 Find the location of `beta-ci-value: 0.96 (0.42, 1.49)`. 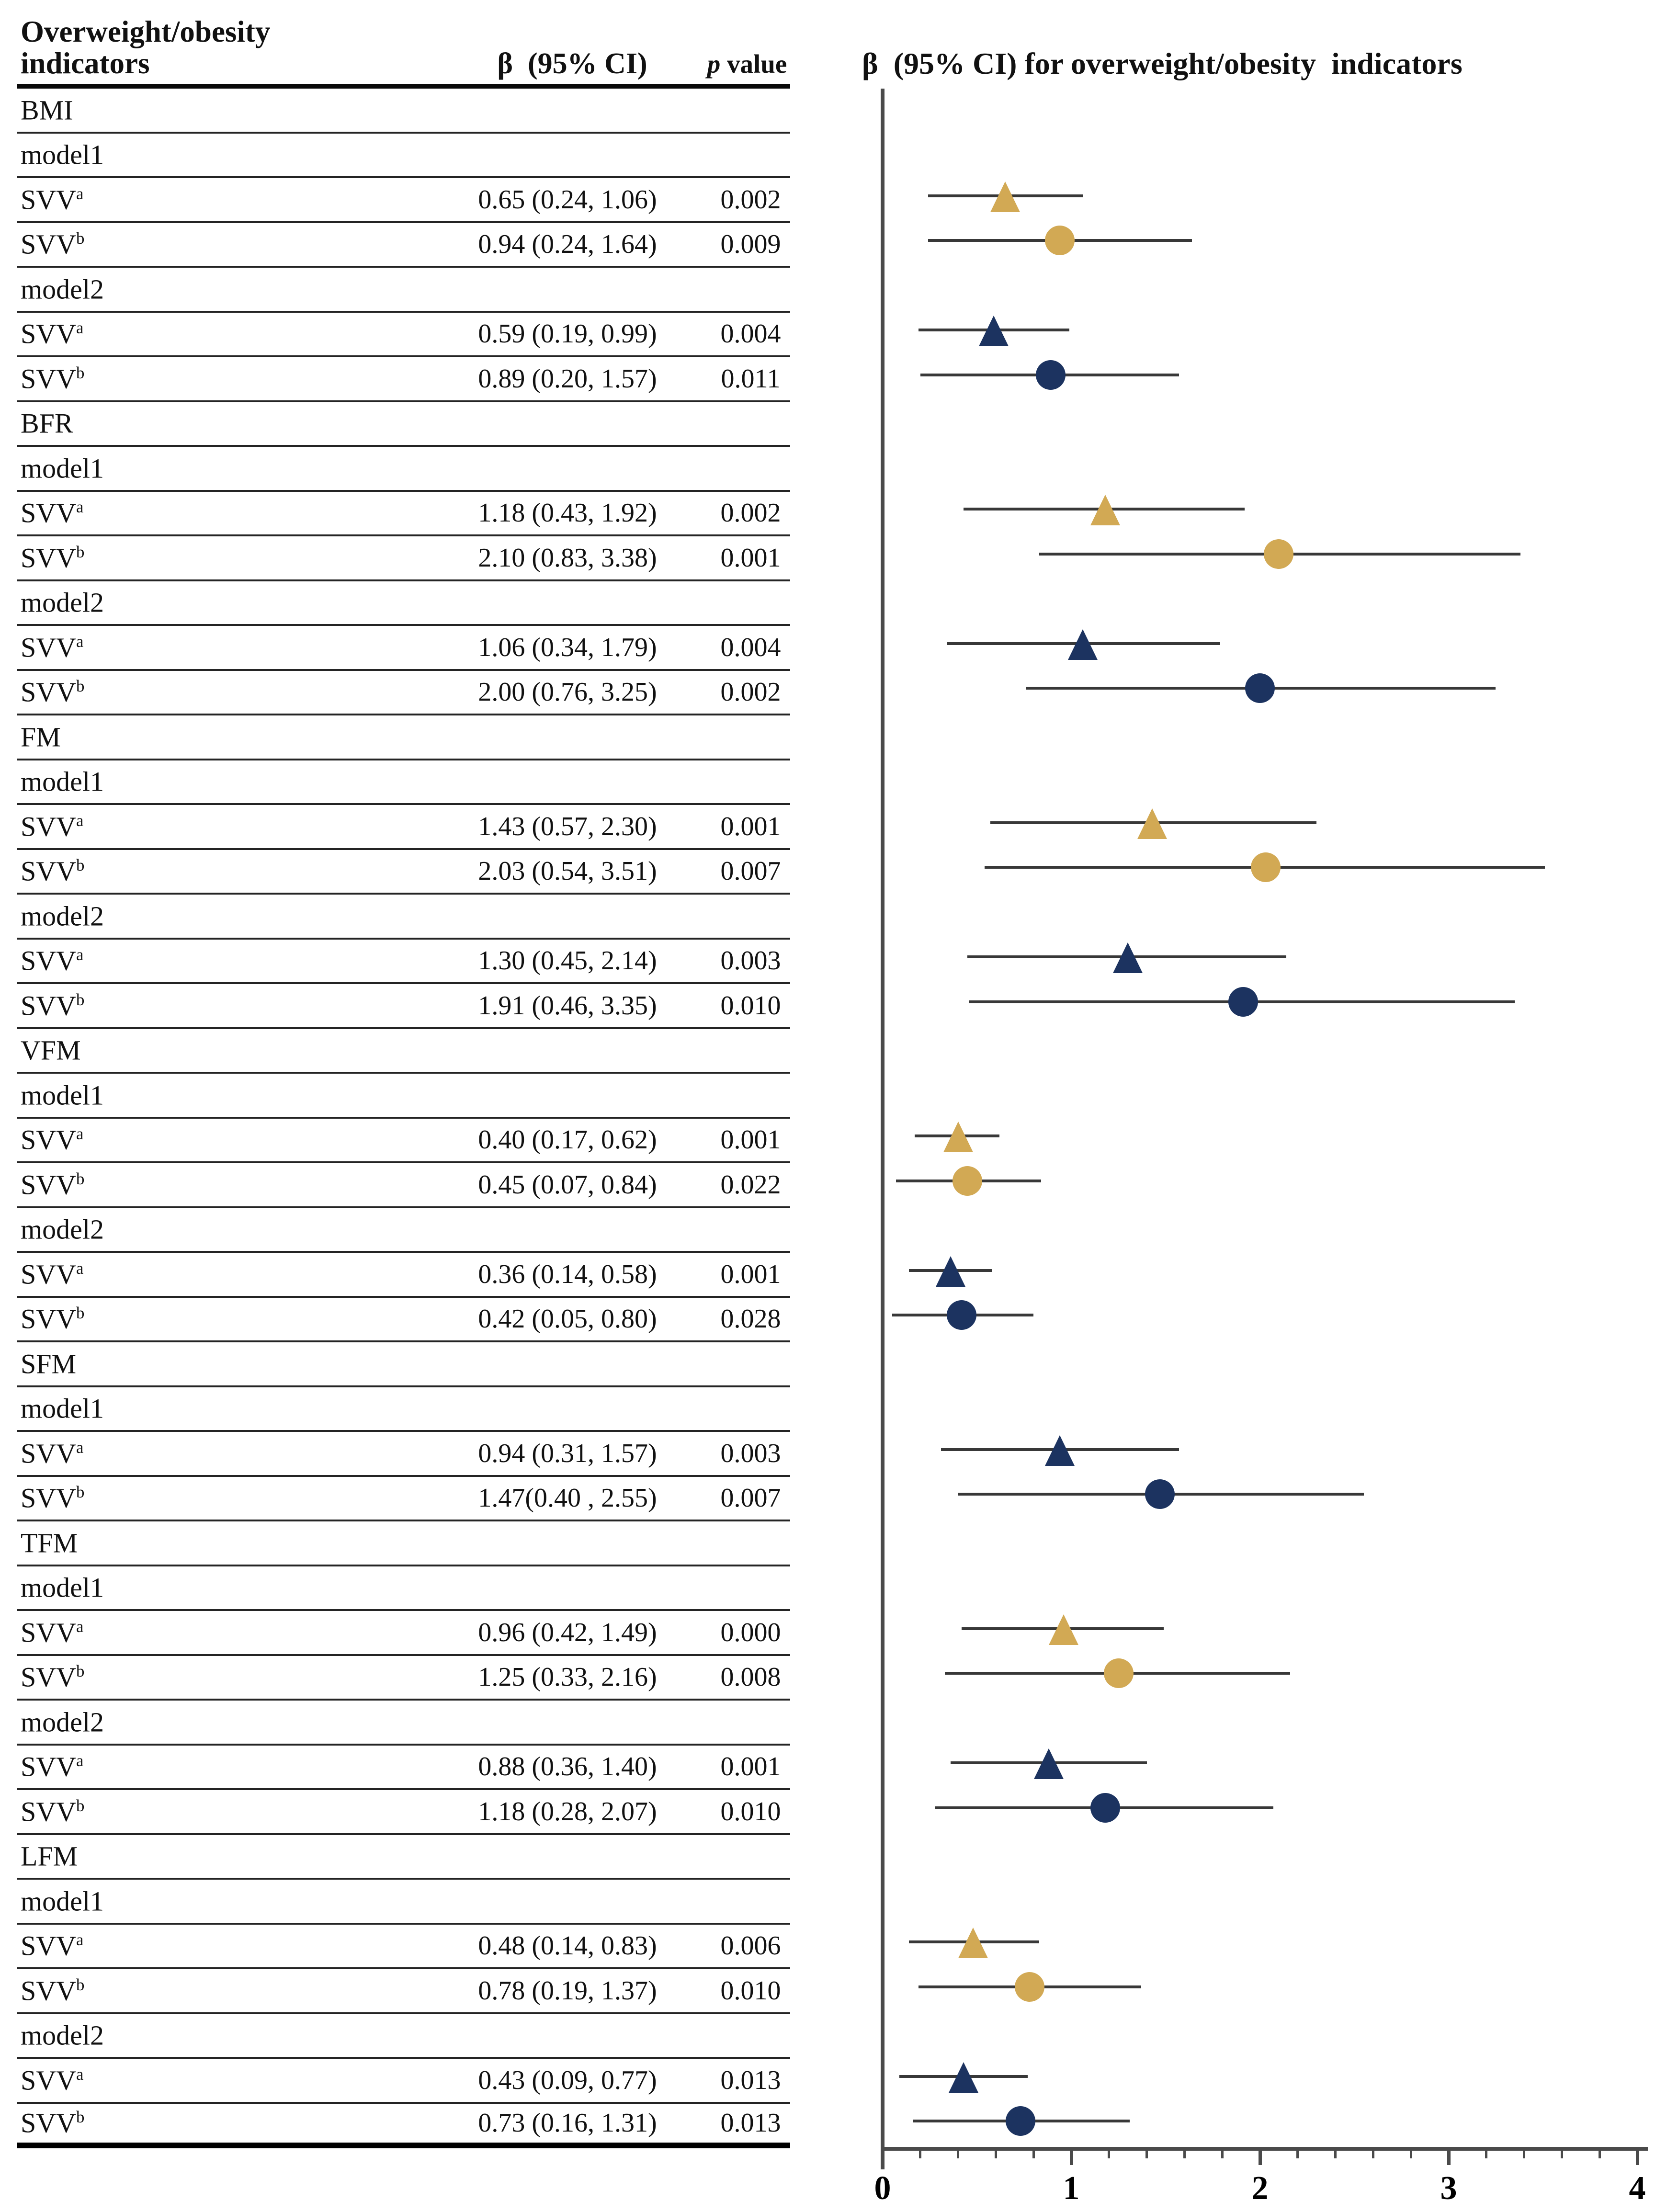

beta-ci-value: 0.96 (0.42, 1.49) is located at coordinates (568, 1632).